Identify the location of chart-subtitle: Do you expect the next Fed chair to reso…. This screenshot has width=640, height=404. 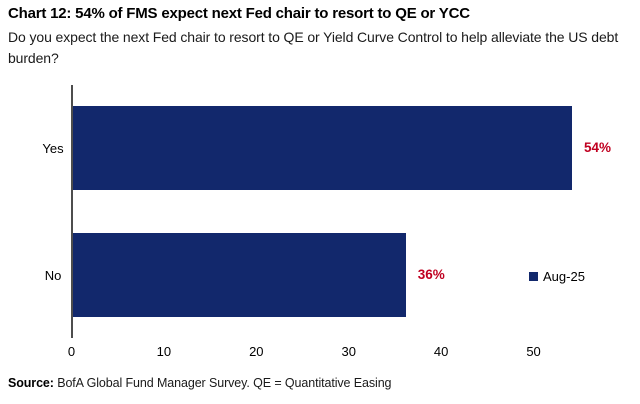
(313, 47).